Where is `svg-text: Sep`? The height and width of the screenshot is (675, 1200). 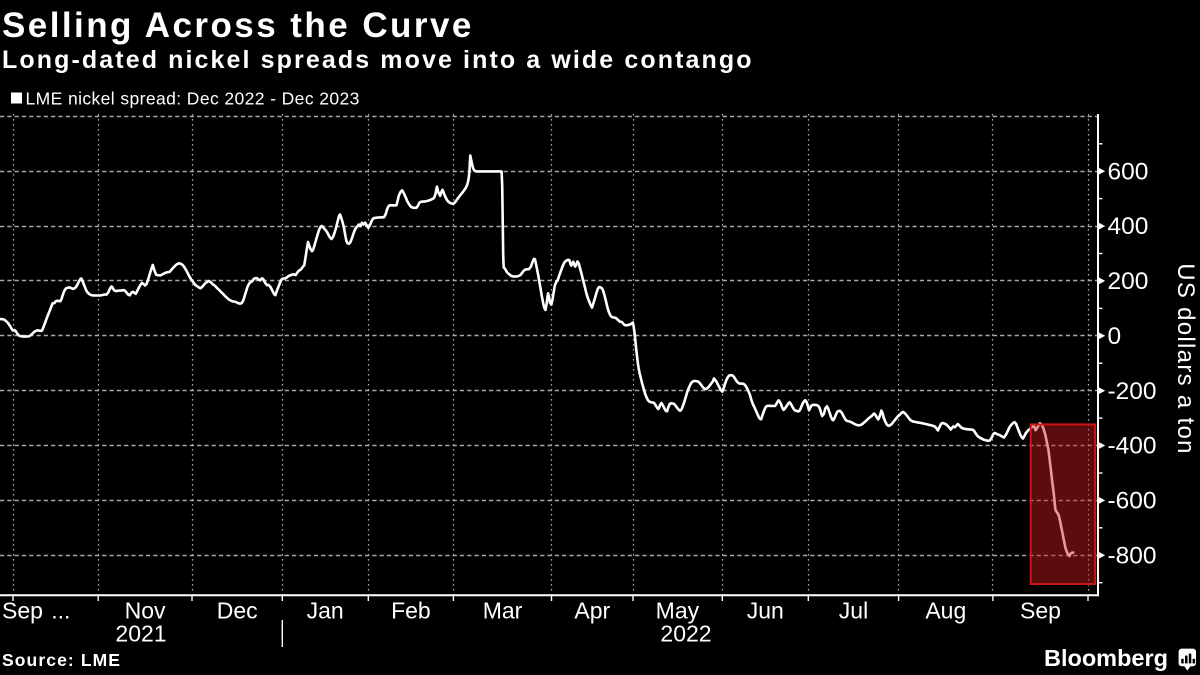
svg-text: Sep is located at coordinates (1040, 611).